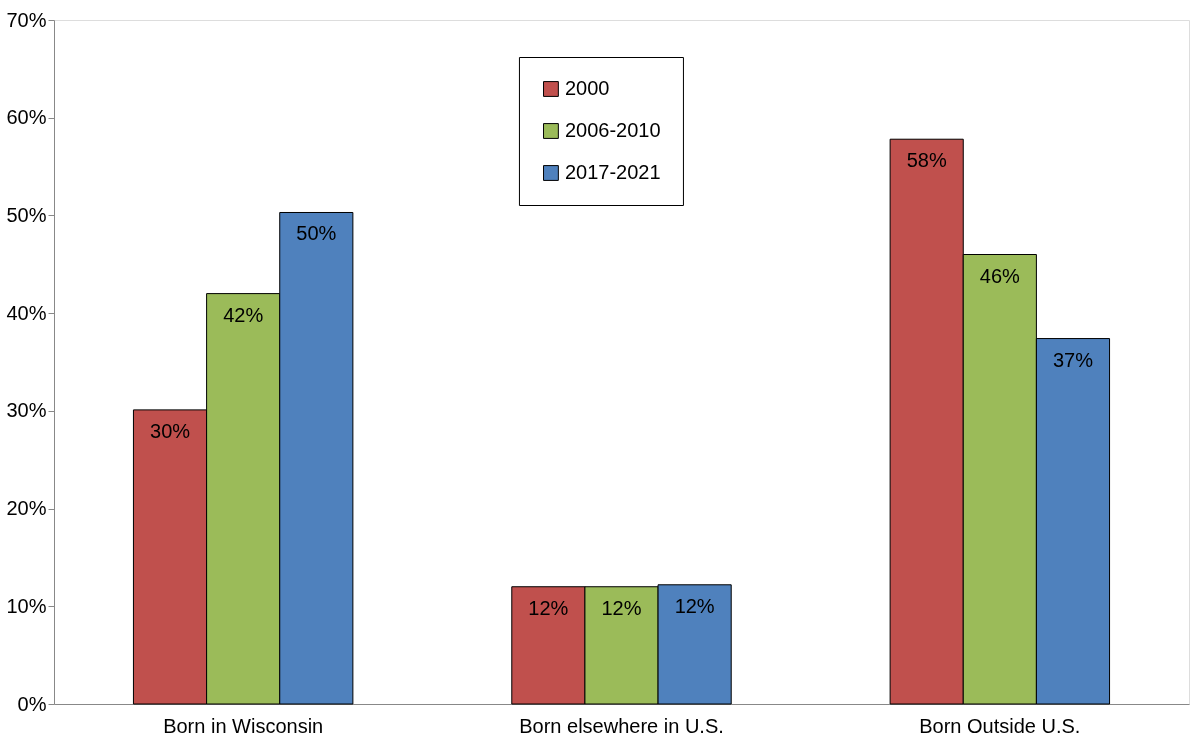 The width and height of the screenshot is (1197, 741). I want to click on x-tick-label: Born in Wisconsin, so click(243, 725).